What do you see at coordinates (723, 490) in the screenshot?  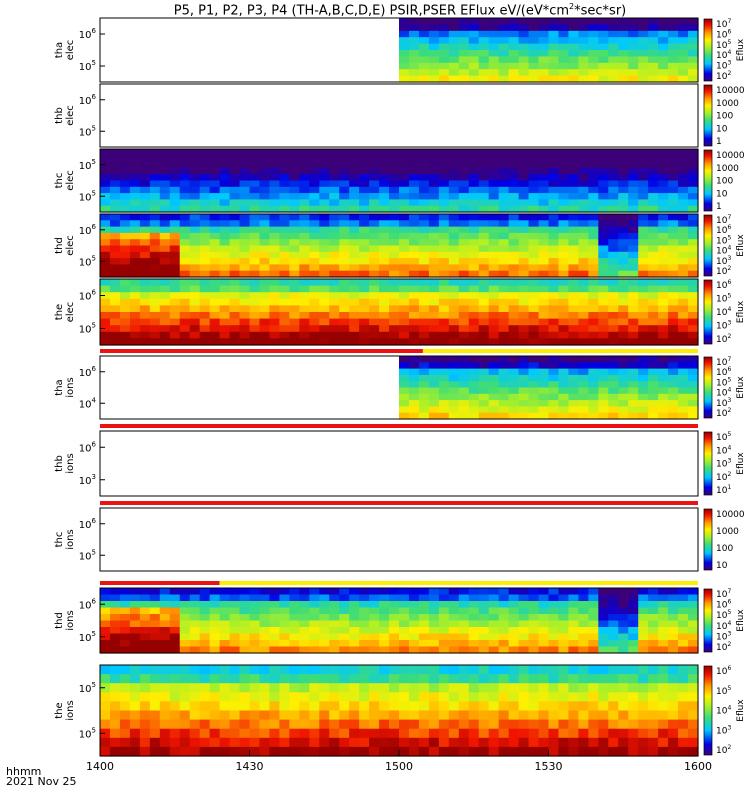 I see `panel-thb-ions-cbar-tick: 101` at bounding box center [723, 490].